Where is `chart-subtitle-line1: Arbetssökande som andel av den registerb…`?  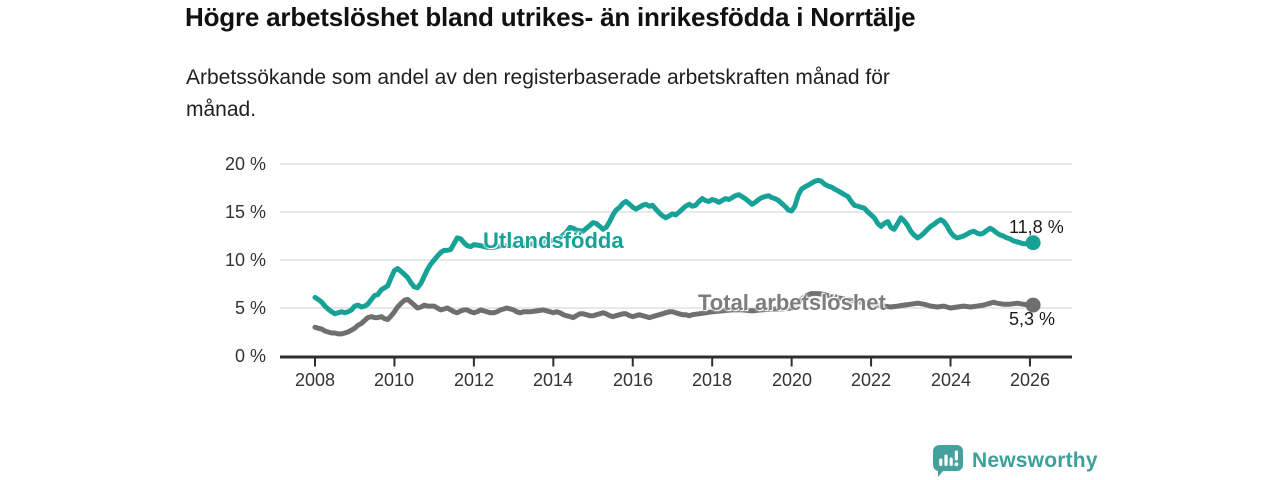 chart-subtitle-line1: Arbetssökande som andel av den registerb… is located at coordinates (538, 77).